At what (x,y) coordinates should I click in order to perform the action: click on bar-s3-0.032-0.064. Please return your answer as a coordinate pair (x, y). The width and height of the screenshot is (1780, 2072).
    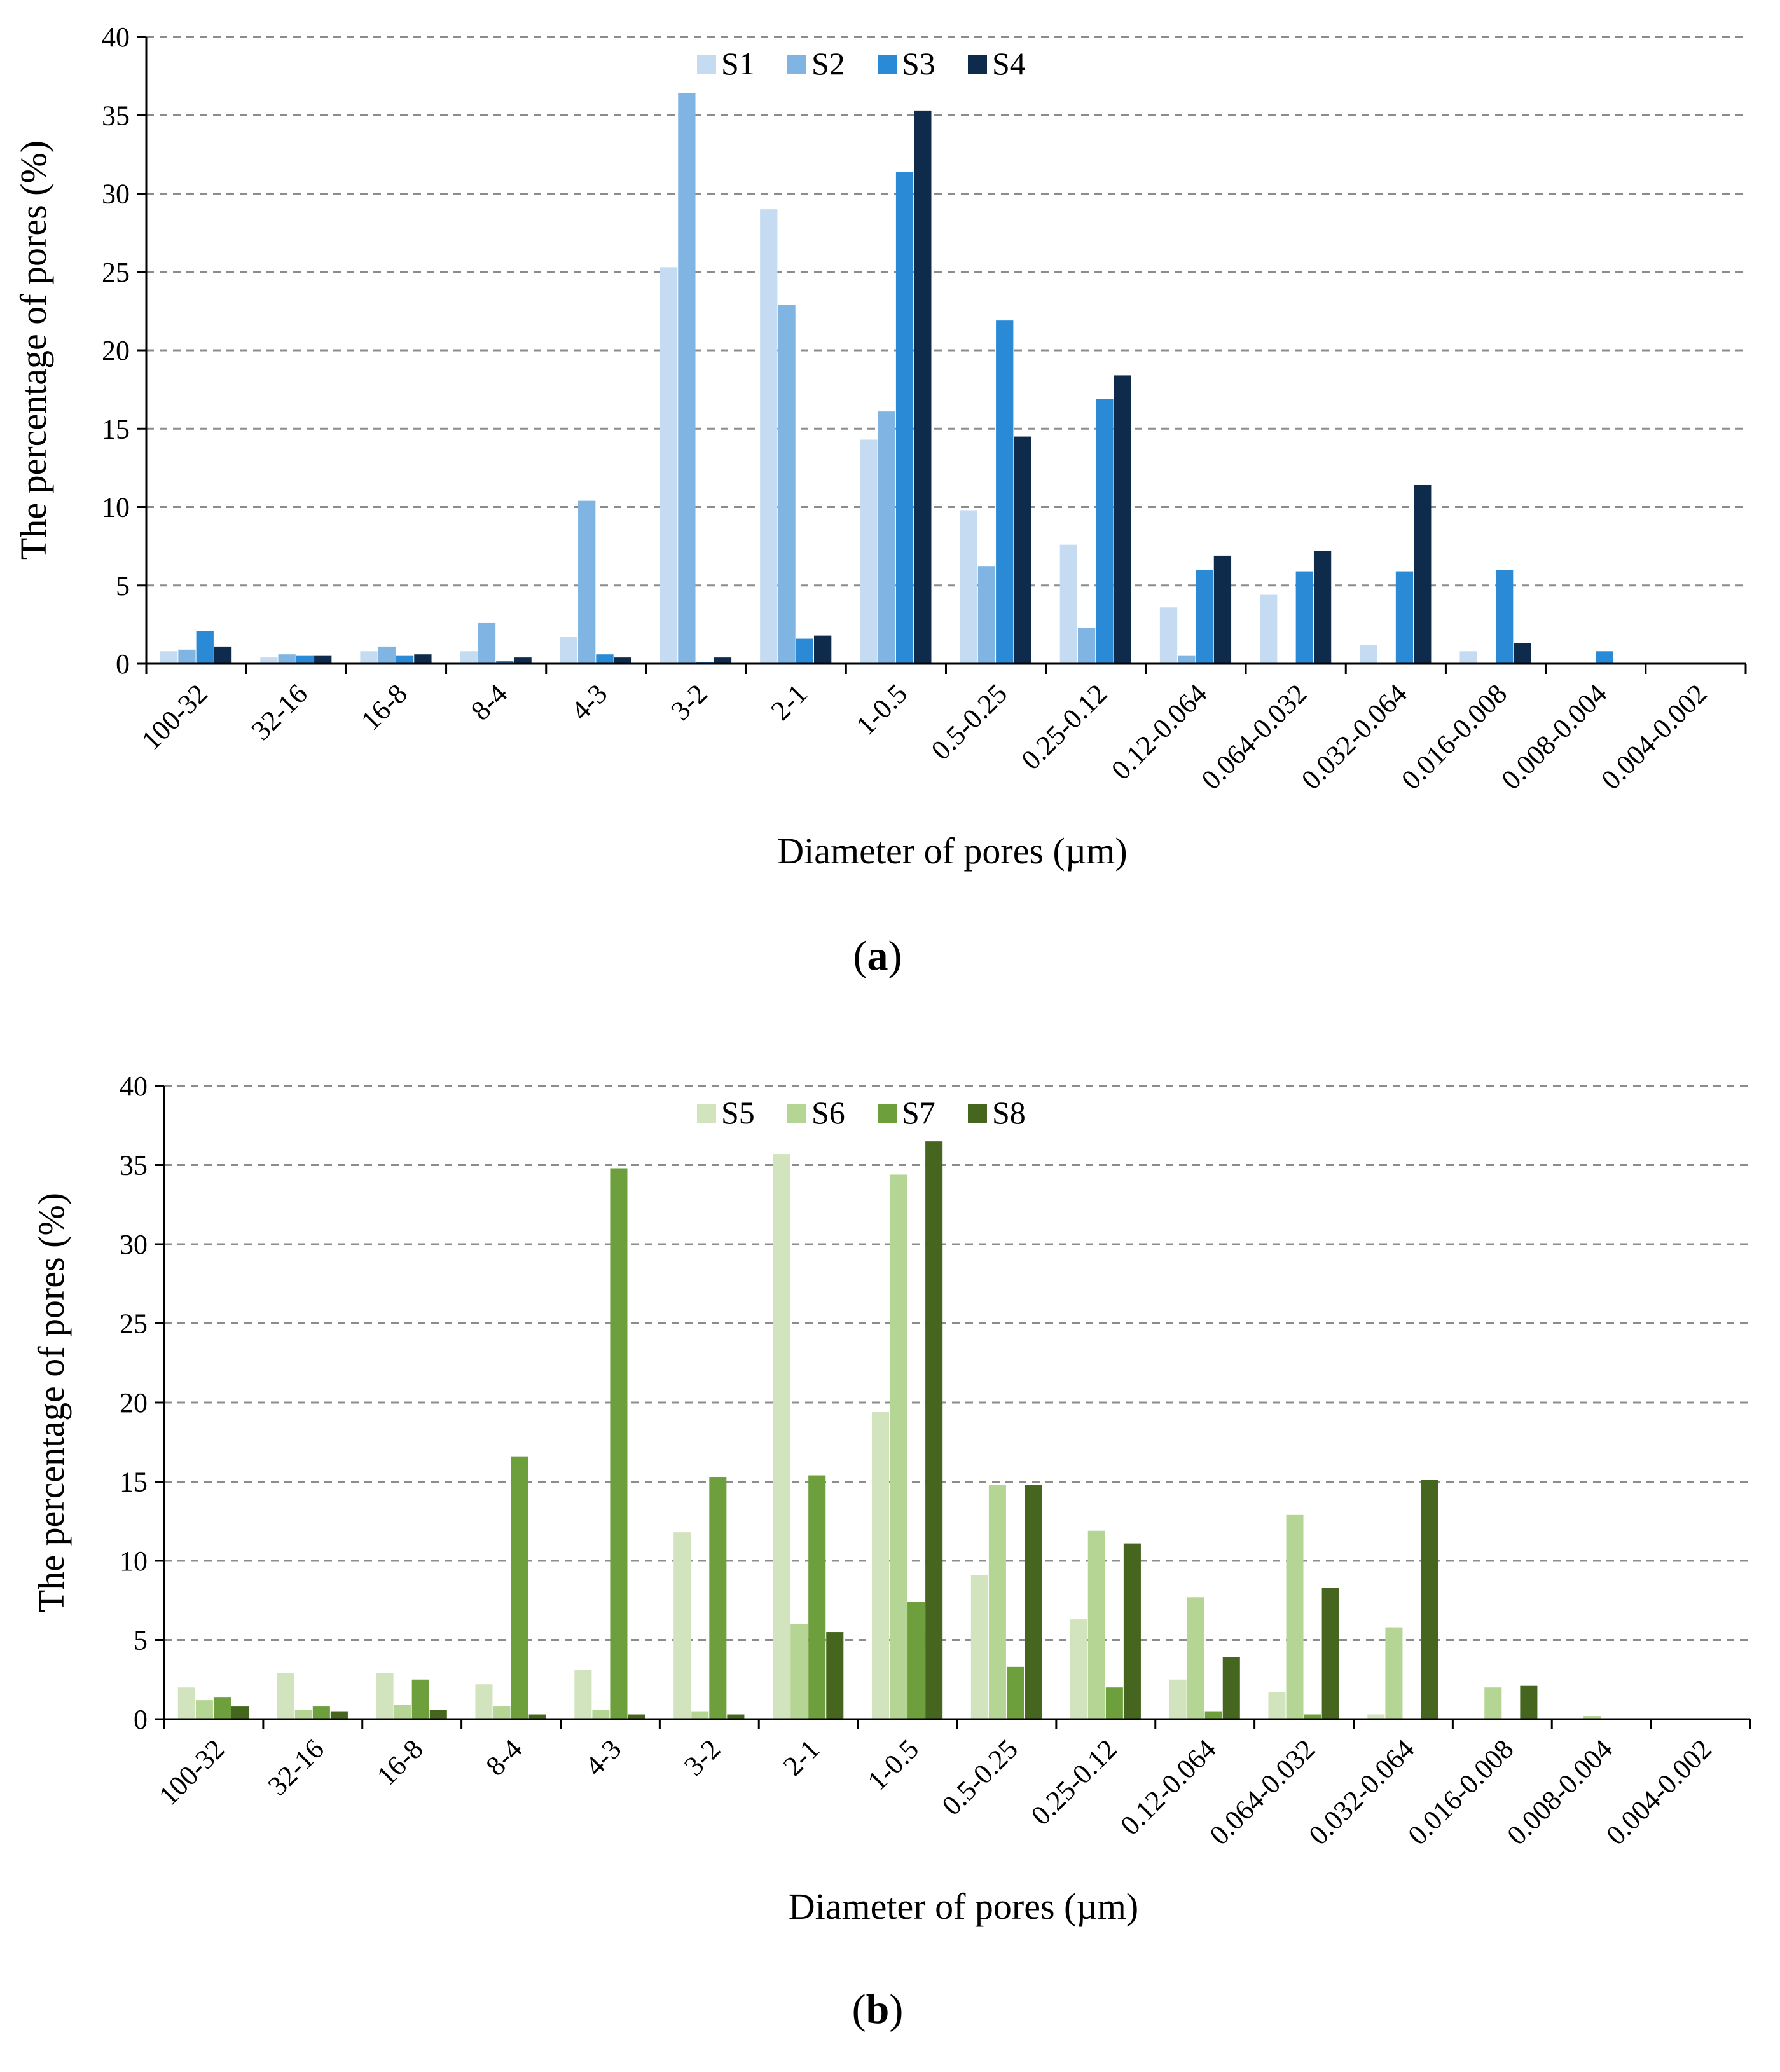
    Looking at the image, I should click on (1404, 617).